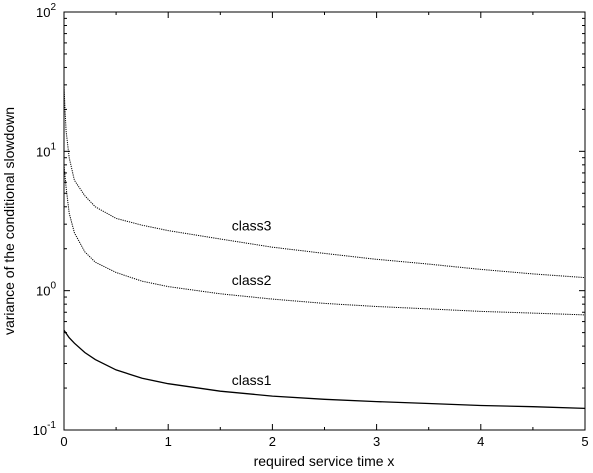 The width and height of the screenshot is (593, 473). What do you see at coordinates (168, 441) in the screenshot?
I see `x-tick-label: 1` at bounding box center [168, 441].